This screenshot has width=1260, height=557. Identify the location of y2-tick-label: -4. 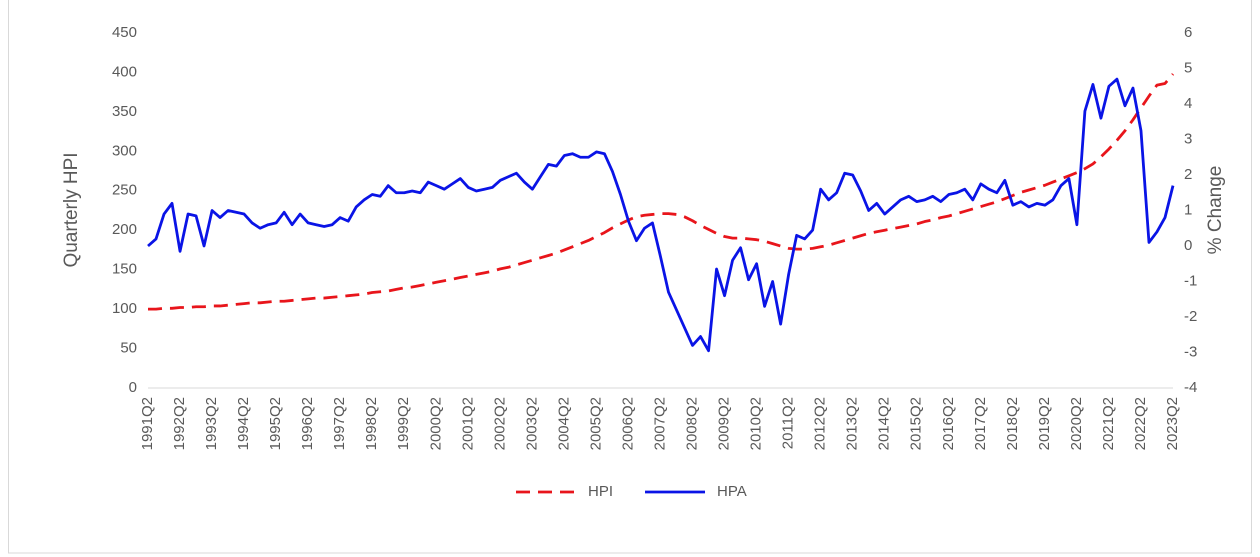
(1190, 387).